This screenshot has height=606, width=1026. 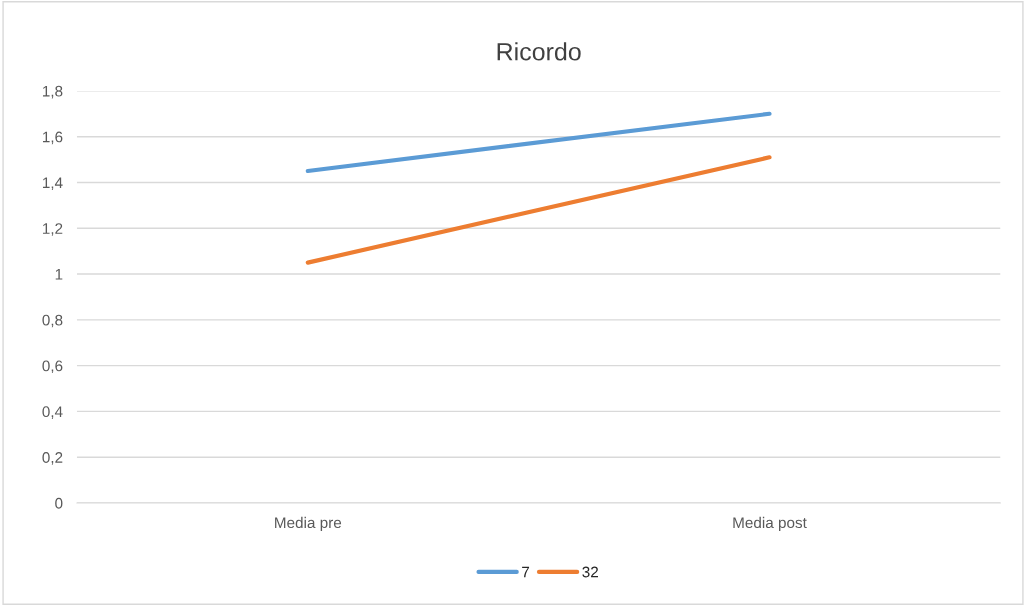 What do you see at coordinates (59, 503) in the screenshot?
I see `y-tick-label: 0` at bounding box center [59, 503].